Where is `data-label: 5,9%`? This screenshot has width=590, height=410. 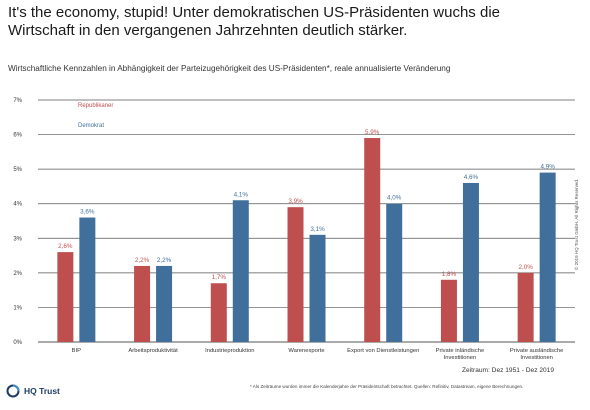 data-label: 5,9% is located at coordinates (372, 132).